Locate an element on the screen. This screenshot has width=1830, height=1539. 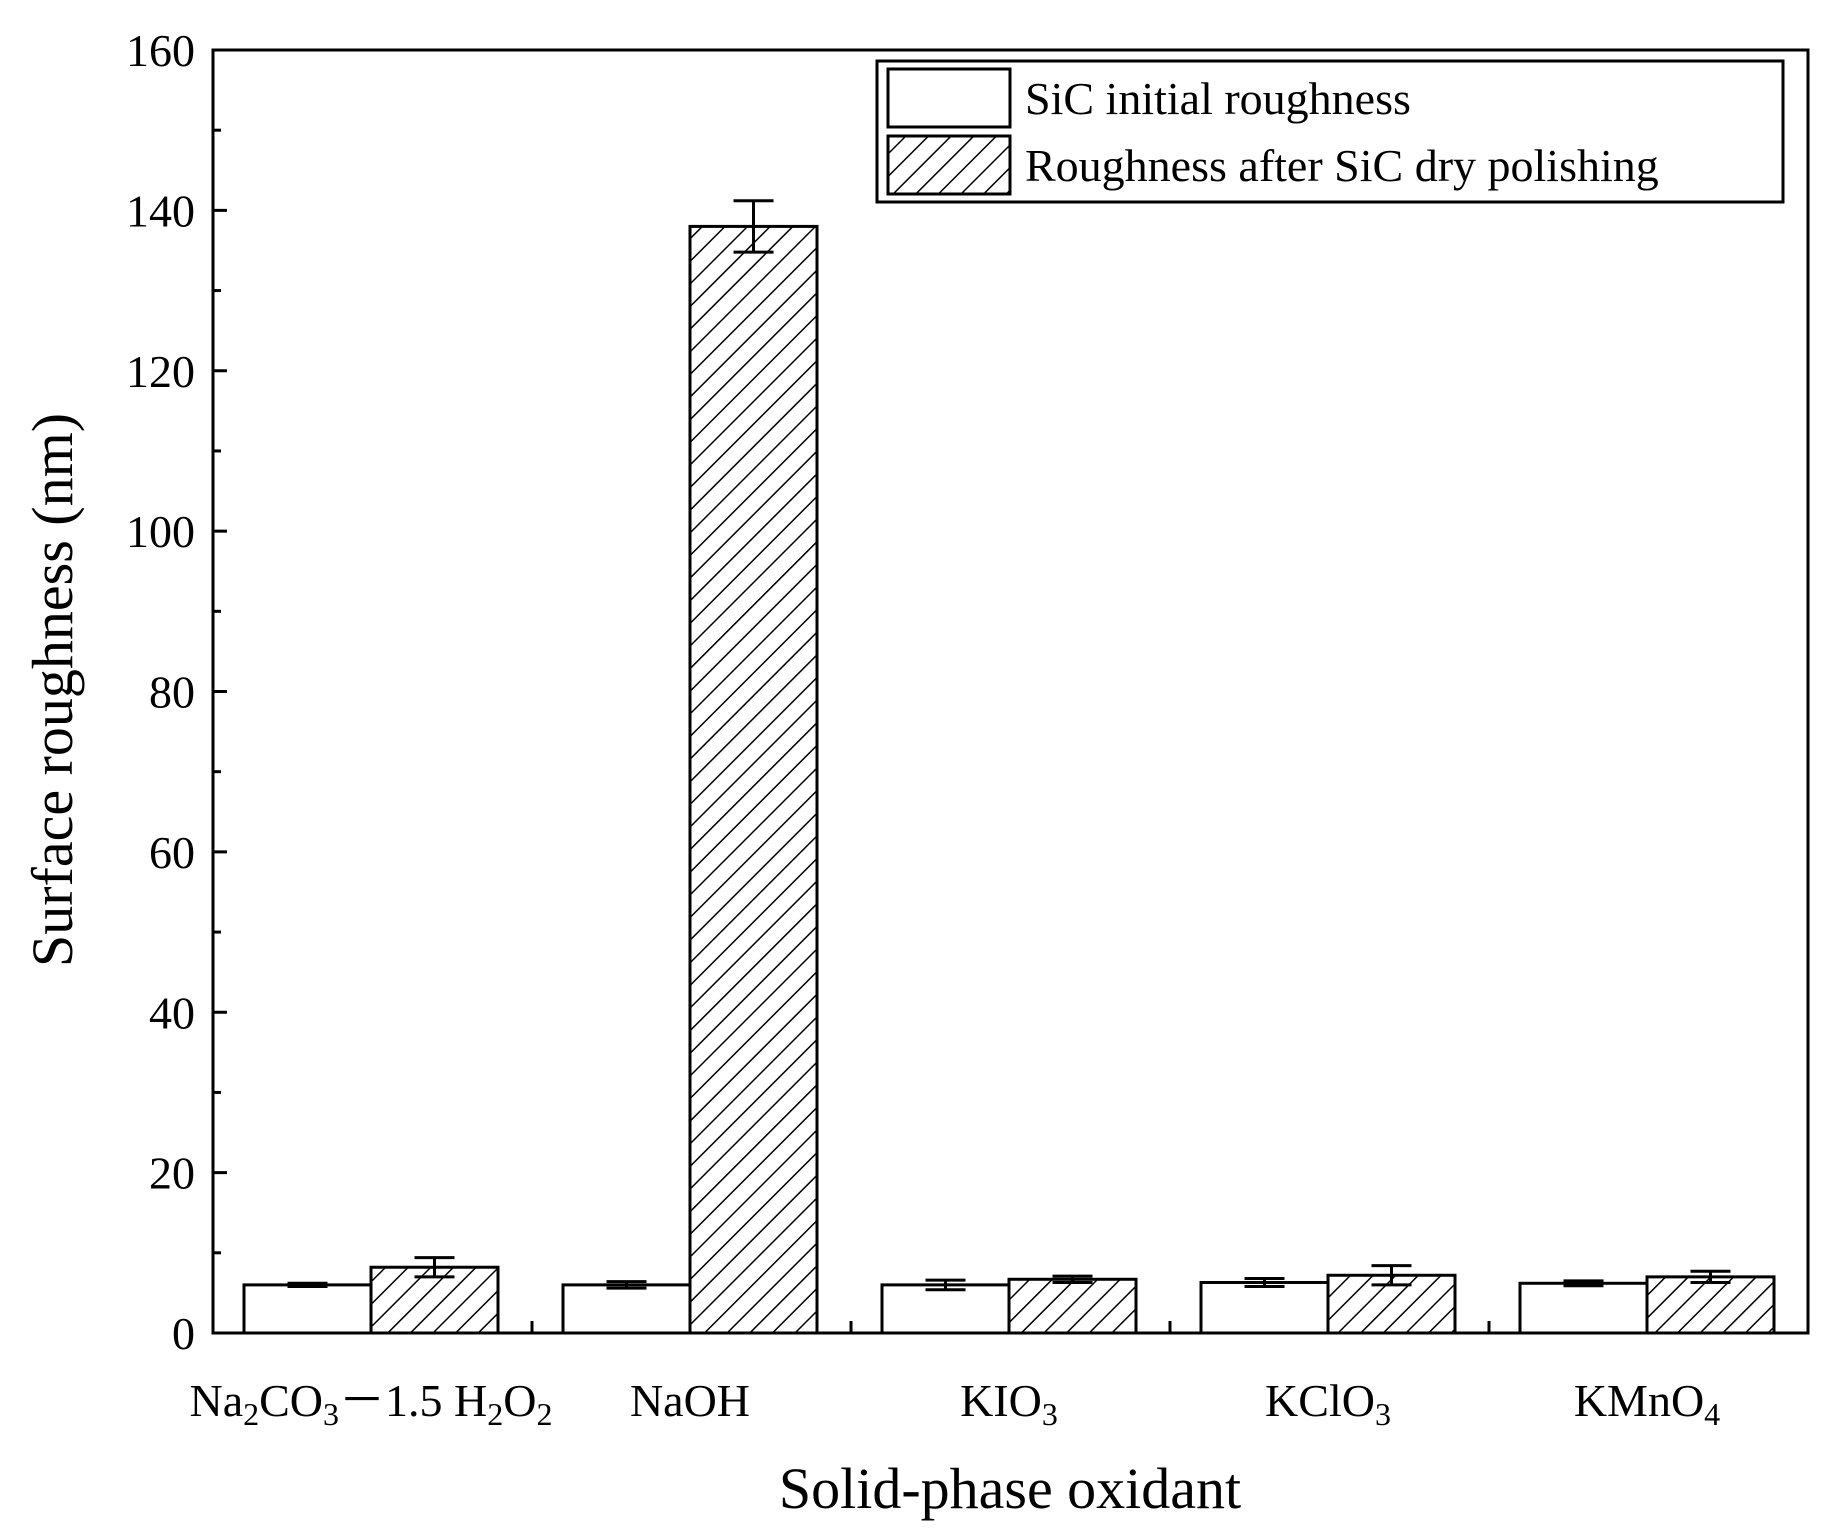
x-tick-label: KClO3 is located at coordinates (1328, 1403).